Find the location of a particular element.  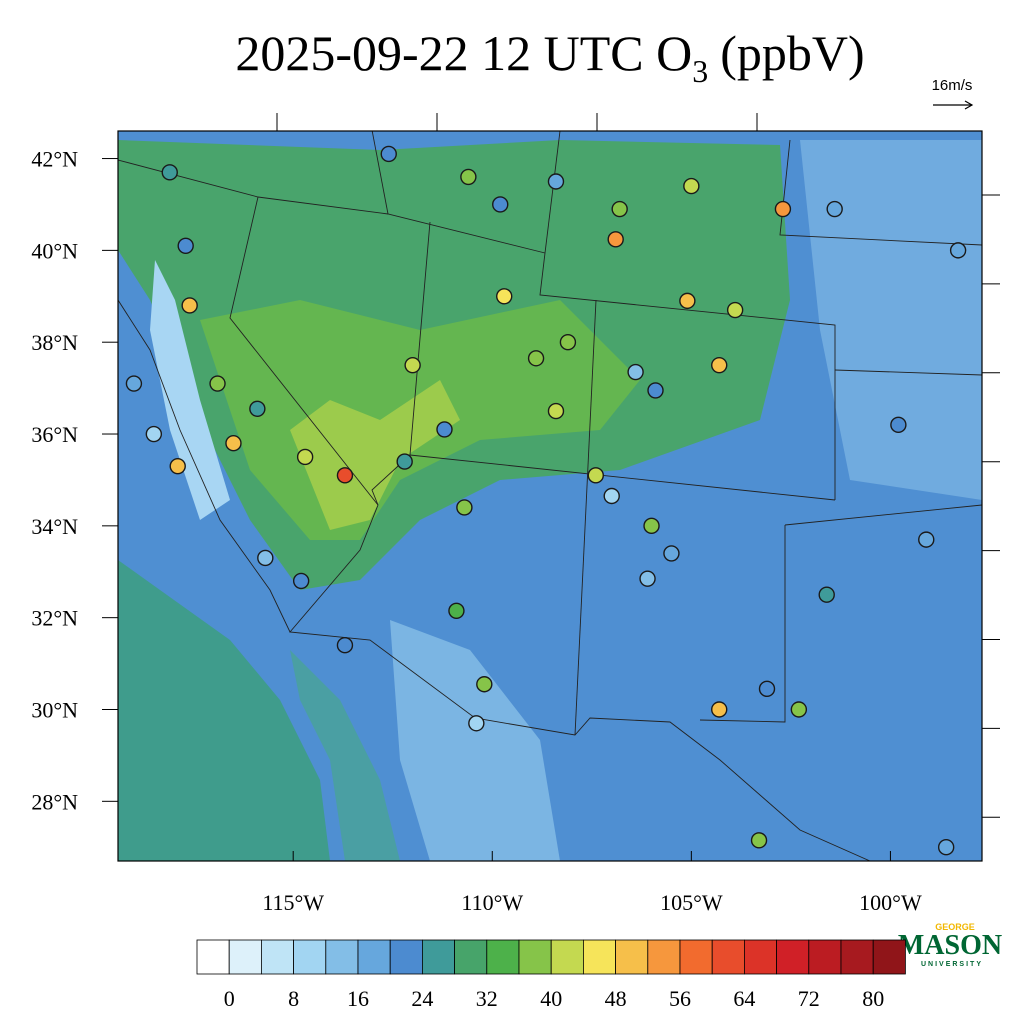

title-main: 2025-09-22 12 UTC O is located at coordinates (463, 53).